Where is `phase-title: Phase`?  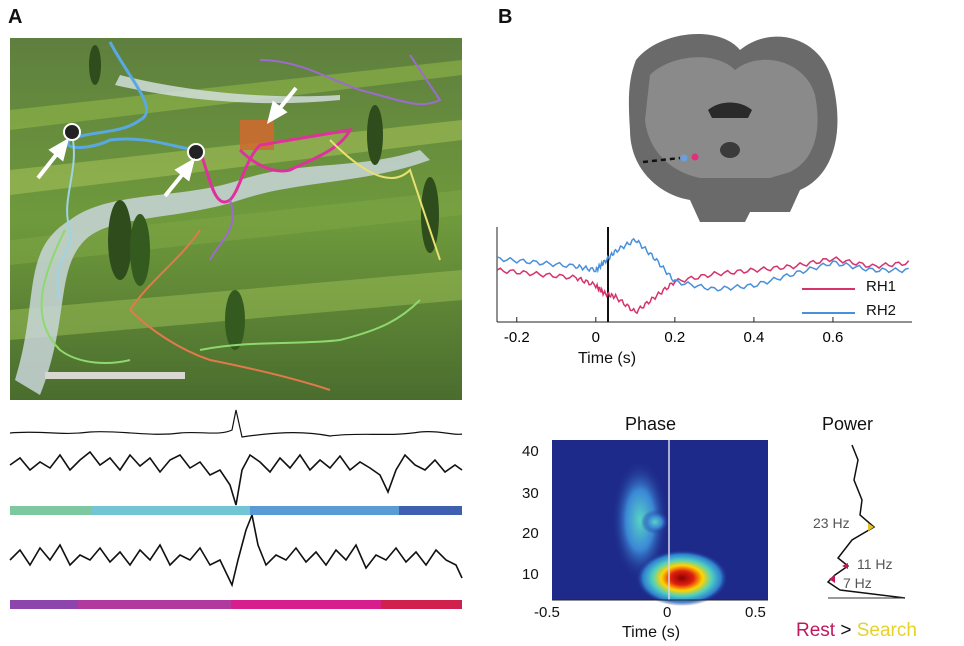 phase-title: Phase is located at coordinates (651, 424).